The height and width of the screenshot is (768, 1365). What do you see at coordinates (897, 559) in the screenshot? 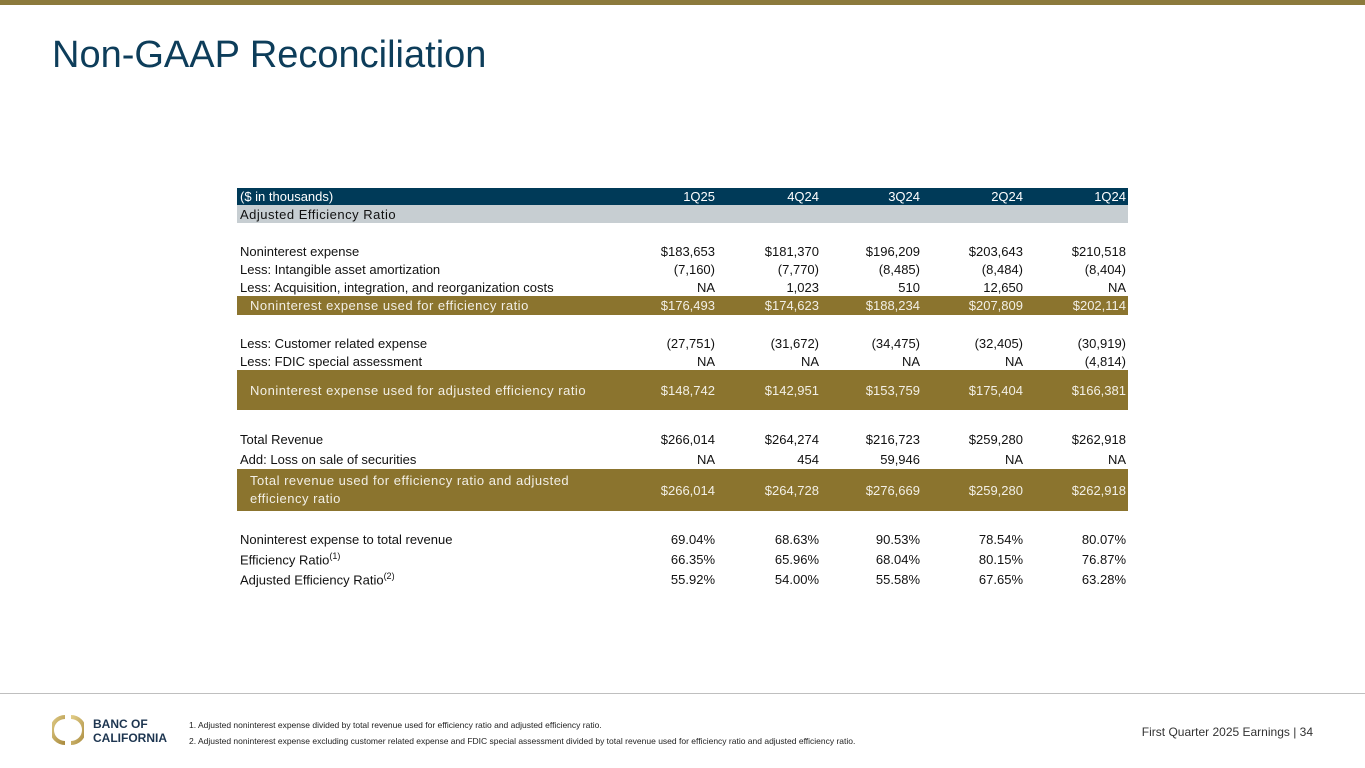
I see `cell-value: 68.04%` at bounding box center [897, 559].